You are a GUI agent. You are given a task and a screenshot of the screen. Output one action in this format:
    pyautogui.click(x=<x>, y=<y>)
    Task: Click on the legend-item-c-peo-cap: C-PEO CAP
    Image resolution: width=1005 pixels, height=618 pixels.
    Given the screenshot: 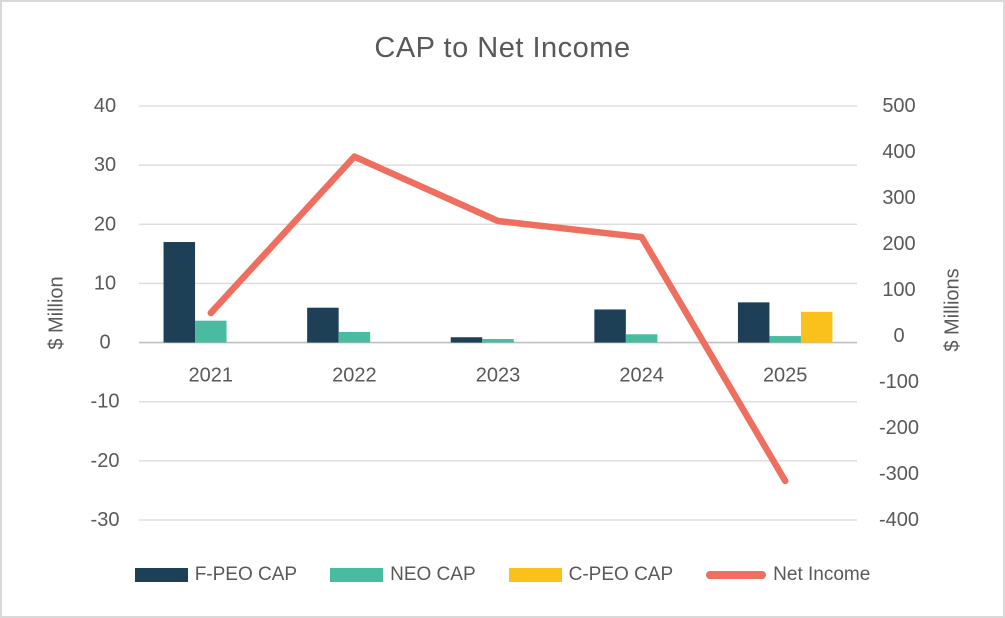 What is the action you would take?
    pyautogui.click(x=591, y=575)
    